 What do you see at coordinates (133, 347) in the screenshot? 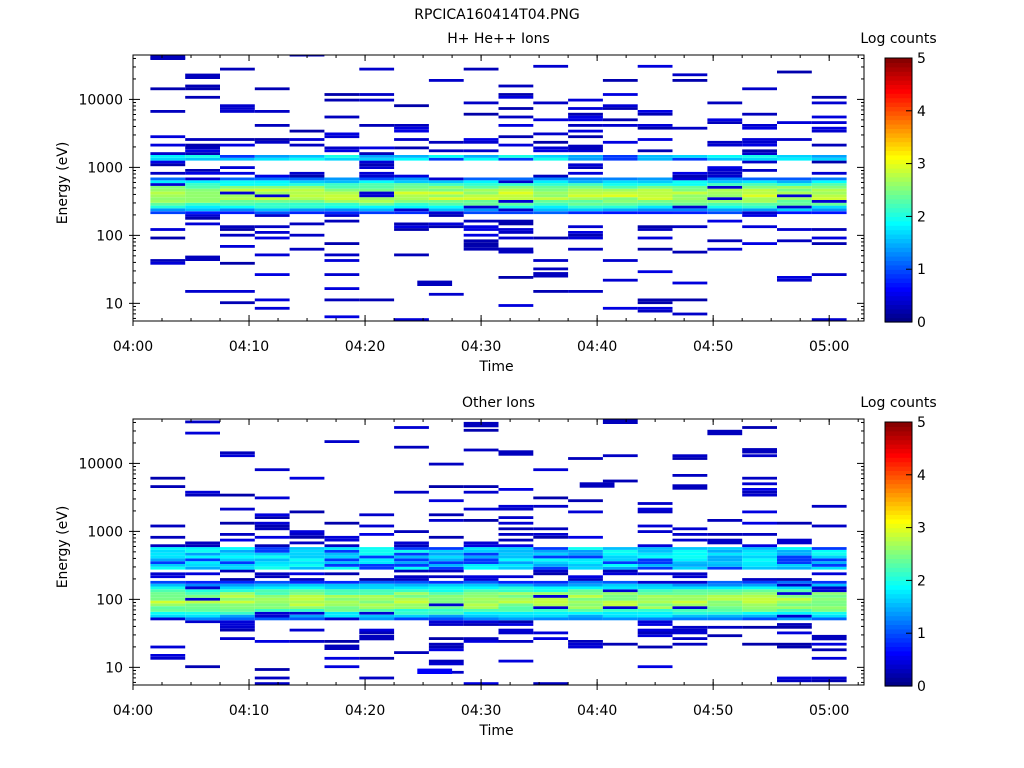
I see `x-tick-label: 04:00` at bounding box center [133, 347].